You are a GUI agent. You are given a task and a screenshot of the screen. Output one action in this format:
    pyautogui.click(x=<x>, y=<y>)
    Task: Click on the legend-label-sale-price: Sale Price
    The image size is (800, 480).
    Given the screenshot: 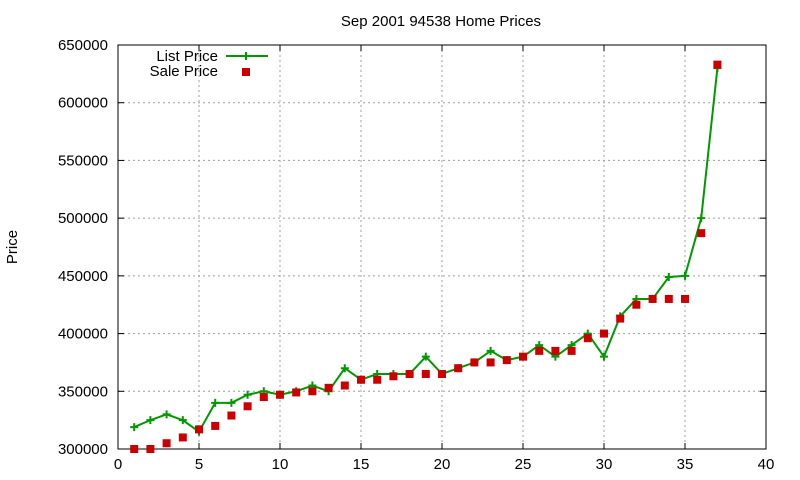 What is the action you would take?
    pyautogui.click(x=184, y=71)
    